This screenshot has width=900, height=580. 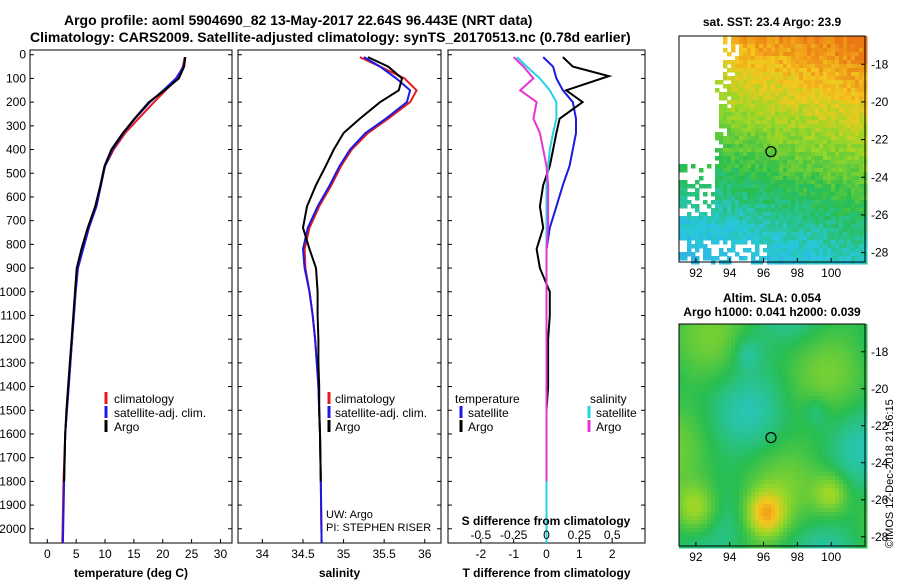 What do you see at coordinates (546, 573) in the screenshot?
I see `x-axis-label: T difference from climatology` at bounding box center [546, 573].